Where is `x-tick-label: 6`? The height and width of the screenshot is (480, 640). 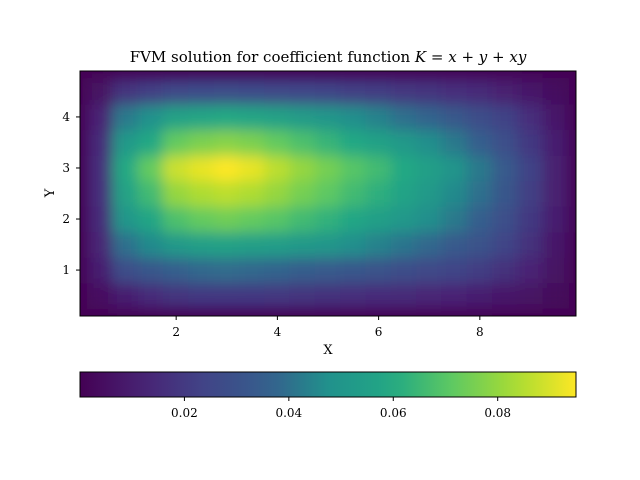
x-tick-label: 6 is located at coordinates (379, 332).